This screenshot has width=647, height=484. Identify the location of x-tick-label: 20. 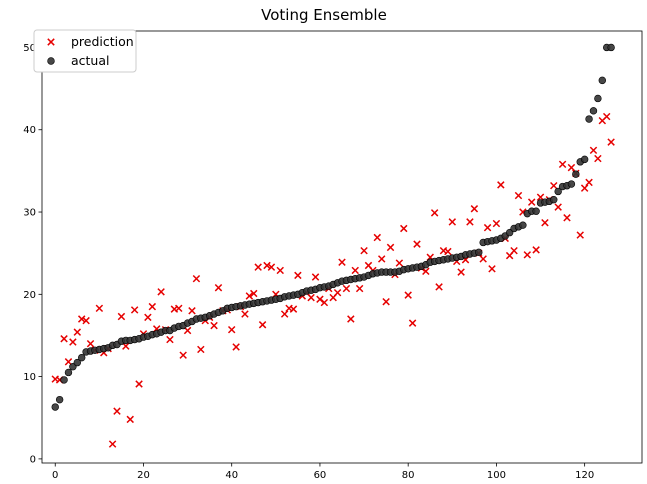
(143, 475).